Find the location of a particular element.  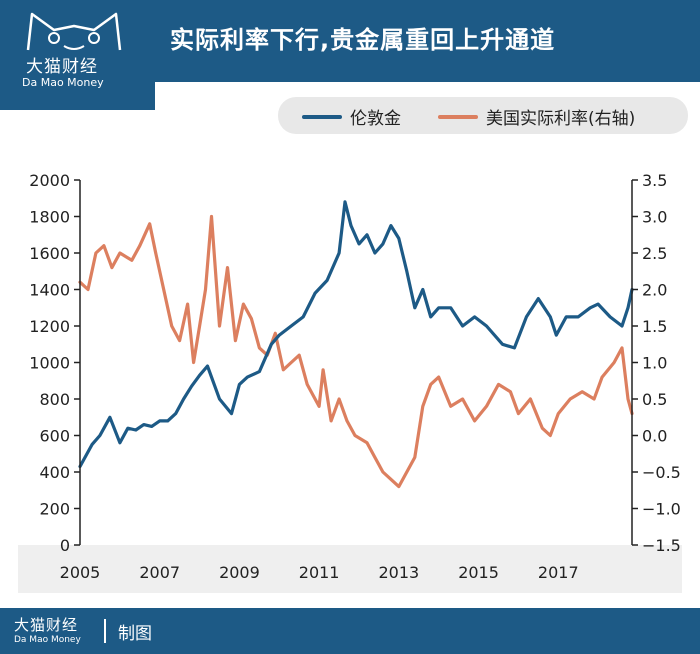

right-tick-label: 3.5 is located at coordinates (654, 180).